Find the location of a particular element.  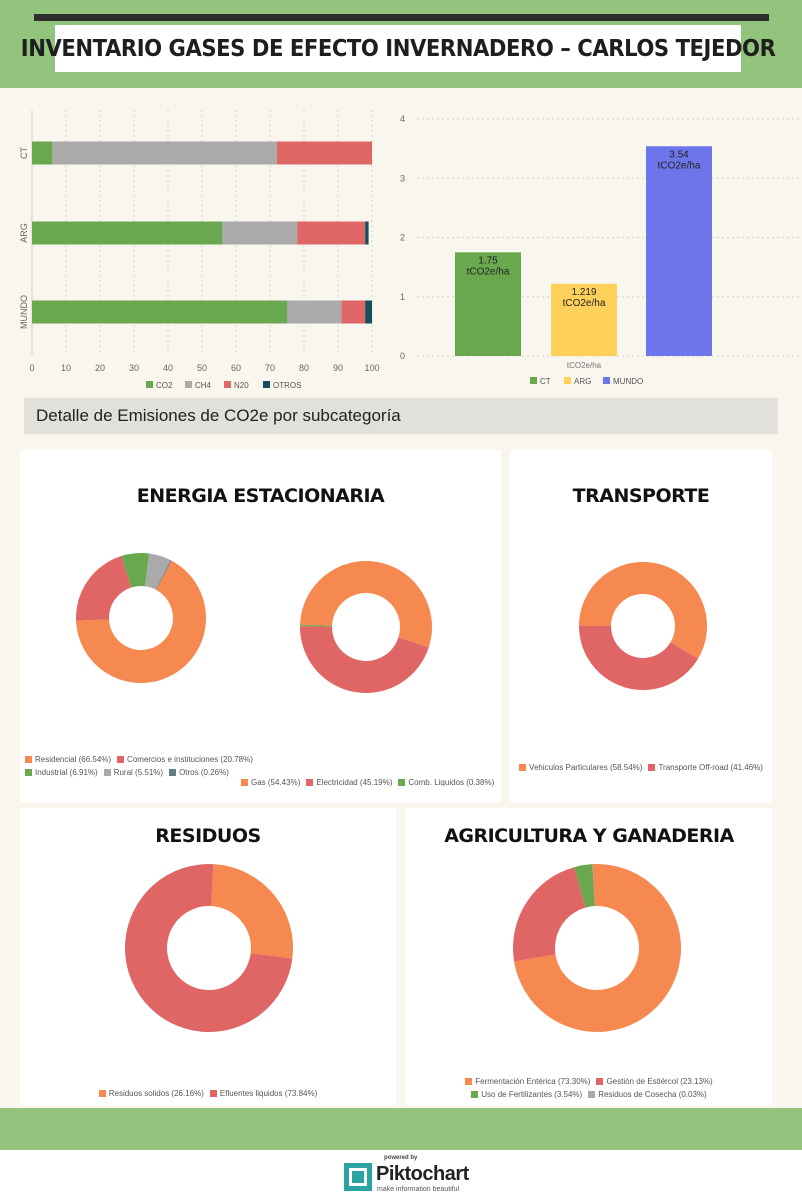

legend-label: Efluentes liquidos (73.84%) is located at coordinates (268, 1093).